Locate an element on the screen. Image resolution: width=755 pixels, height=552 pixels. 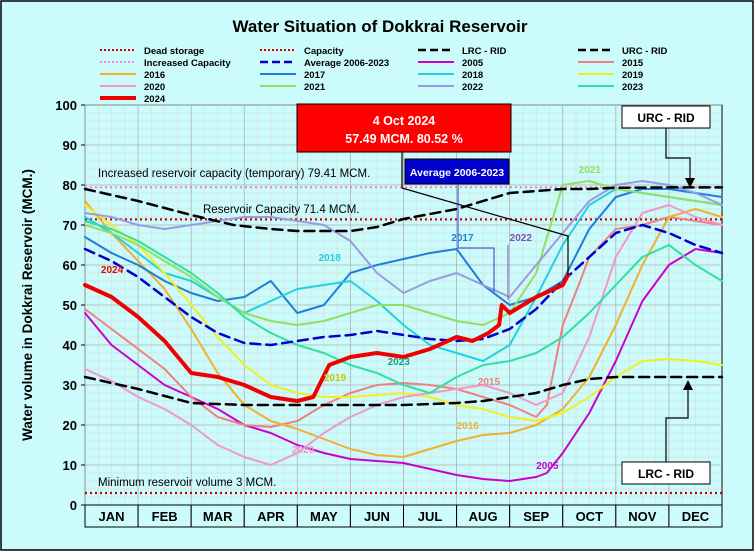
inline-label-2020: 2020 is located at coordinates (303, 450).